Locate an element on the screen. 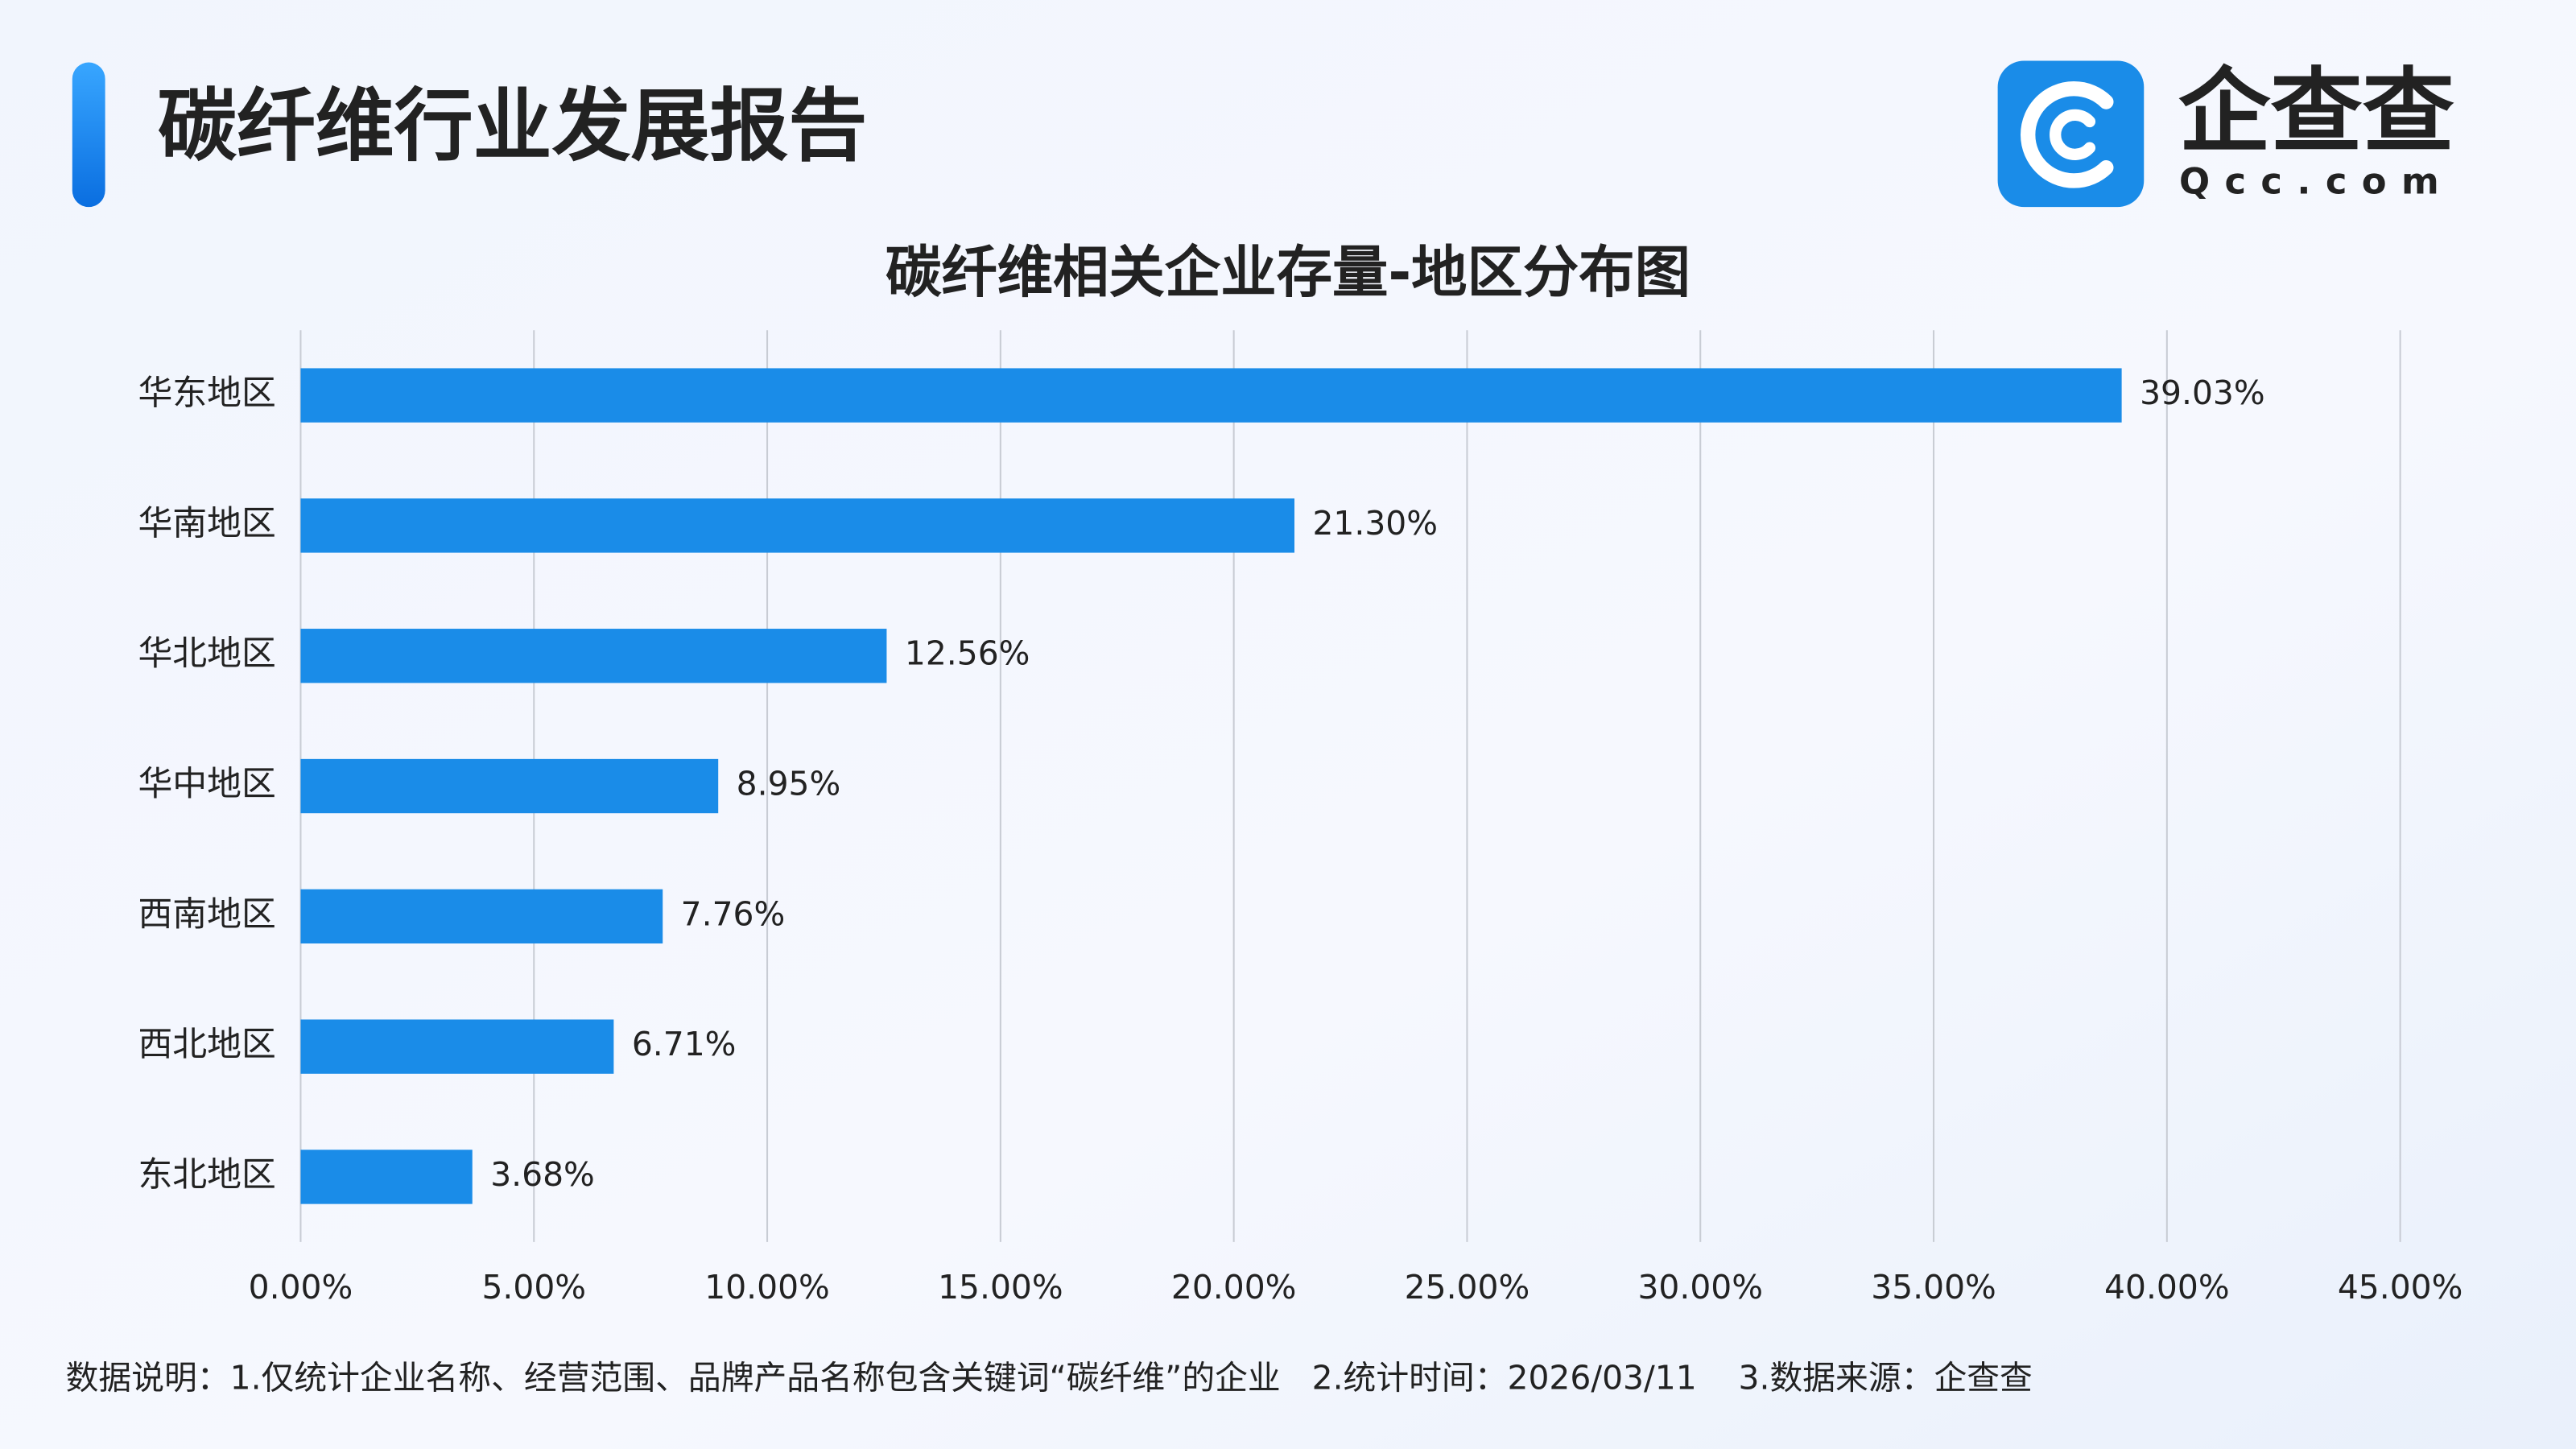  logo-name: 企查查 is located at coordinates (2316, 111).